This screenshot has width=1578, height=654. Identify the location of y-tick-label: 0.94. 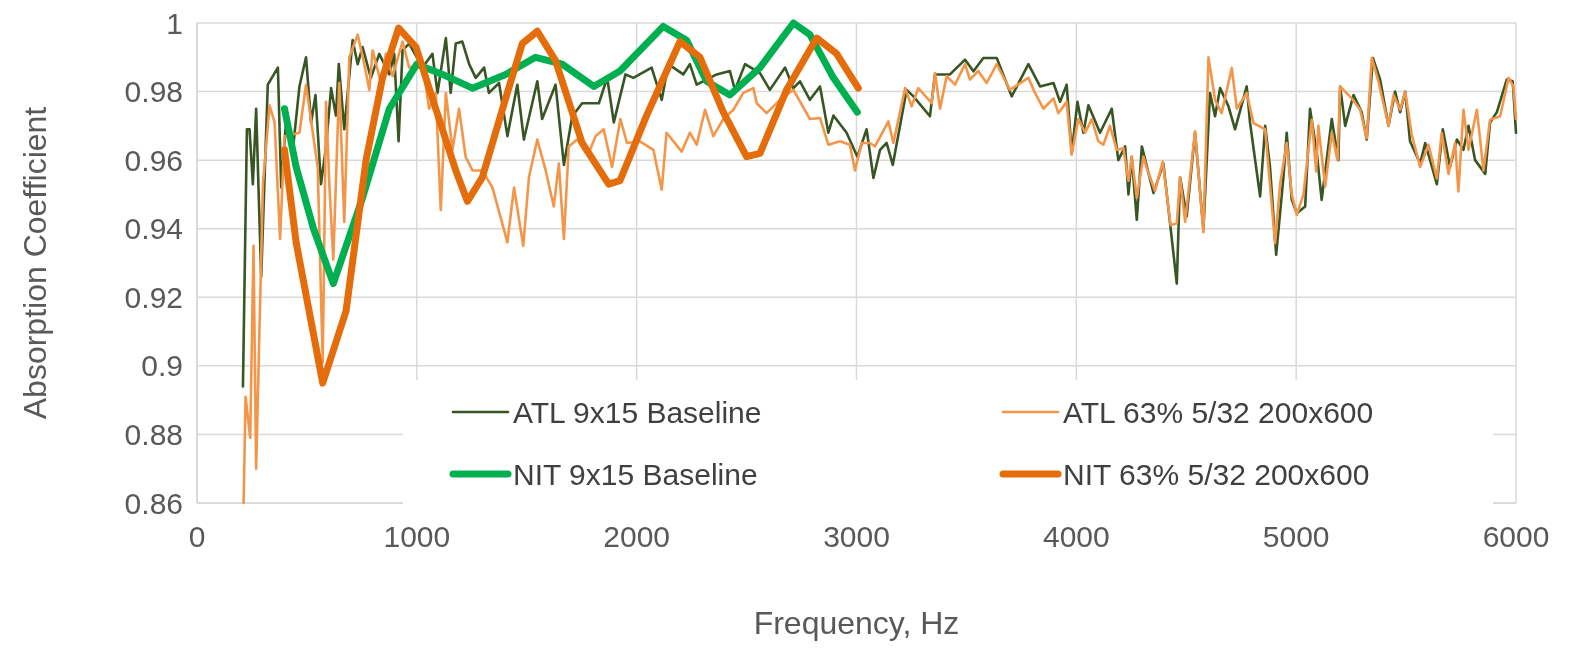
(153, 229).